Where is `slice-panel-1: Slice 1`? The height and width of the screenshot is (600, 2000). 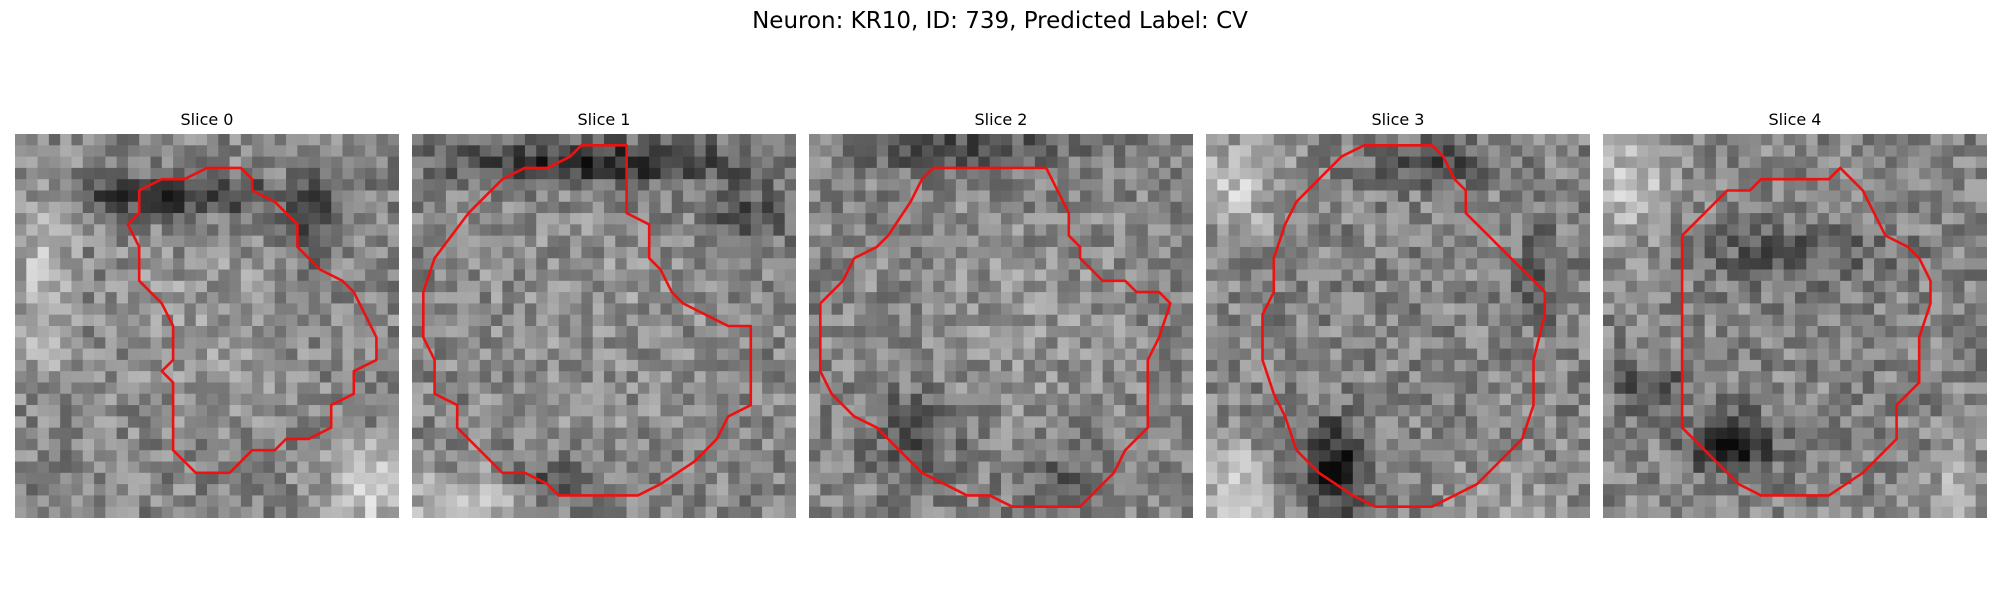
slice-panel-1: Slice 1 is located at coordinates (604, 313).